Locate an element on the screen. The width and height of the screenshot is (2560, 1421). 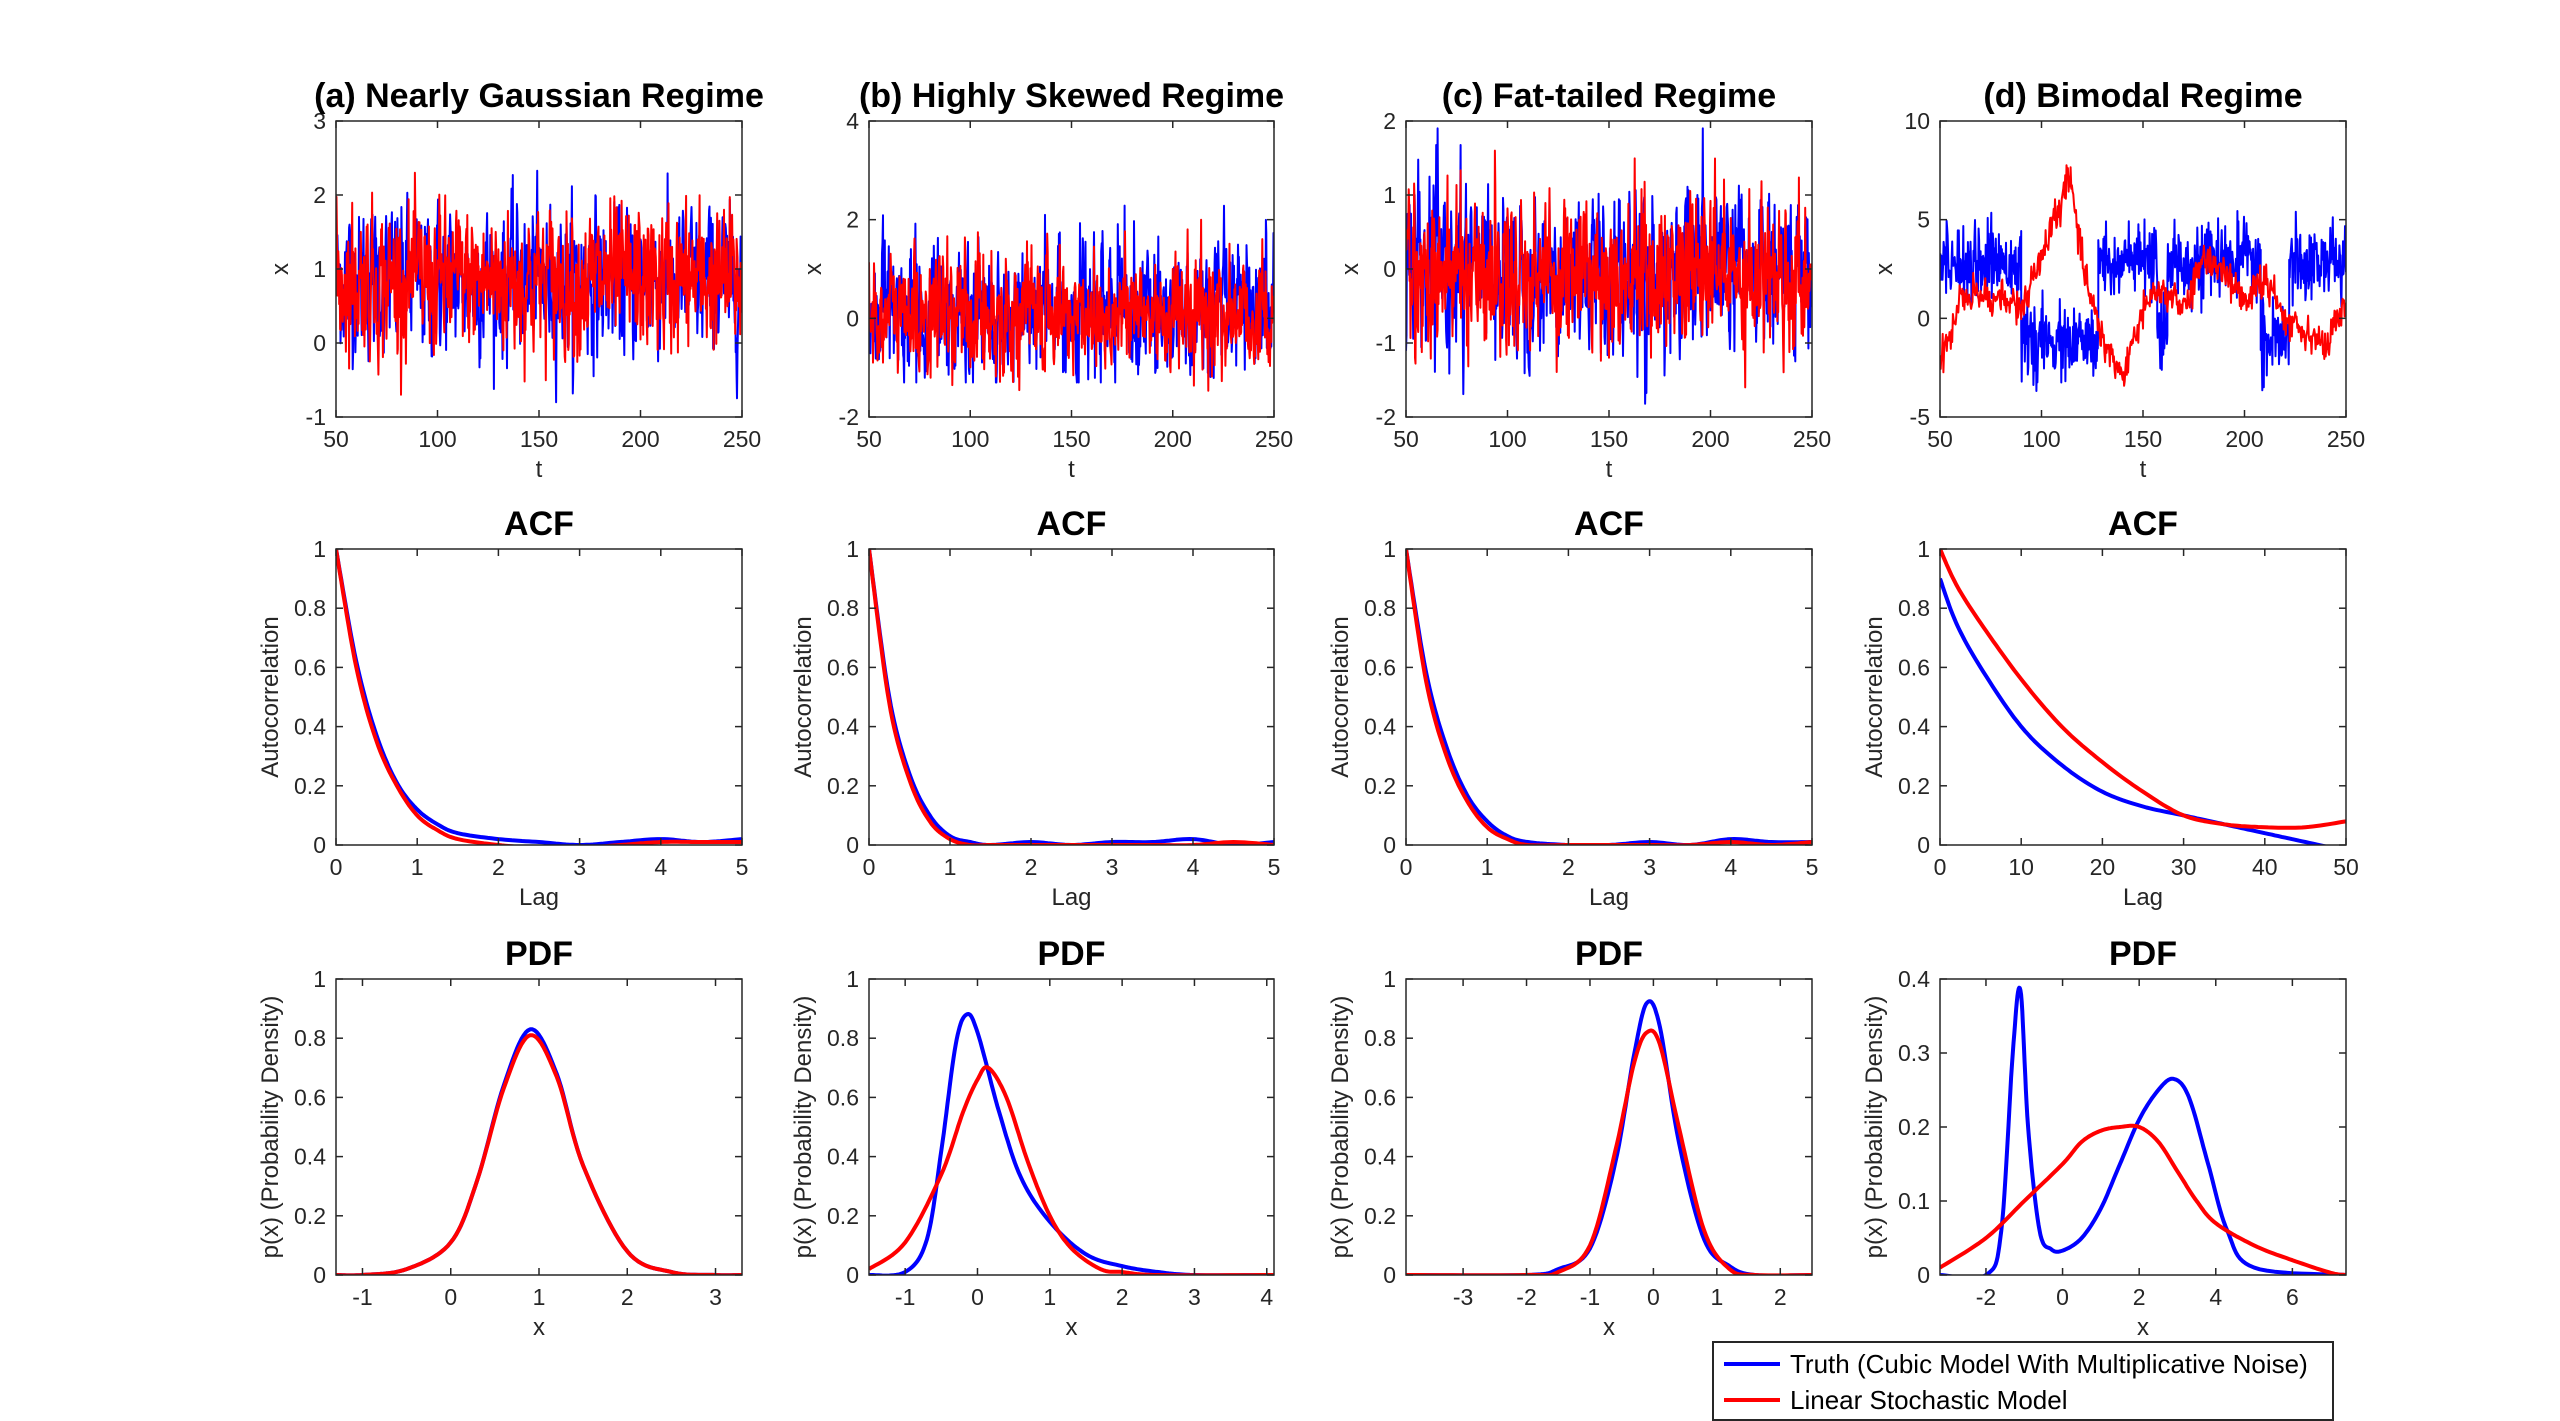
y-axis-label: Autocorrelation is located at coordinates (1874, 696).